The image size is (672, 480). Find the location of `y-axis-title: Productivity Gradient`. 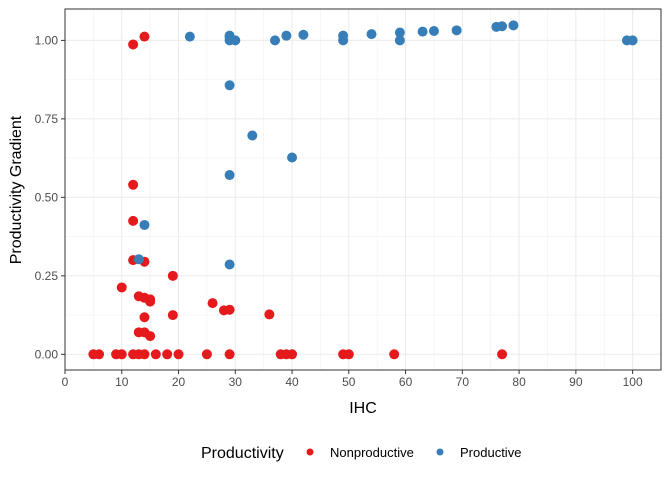

y-axis-title: Productivity Gradient is located at coordinates (16, 189).